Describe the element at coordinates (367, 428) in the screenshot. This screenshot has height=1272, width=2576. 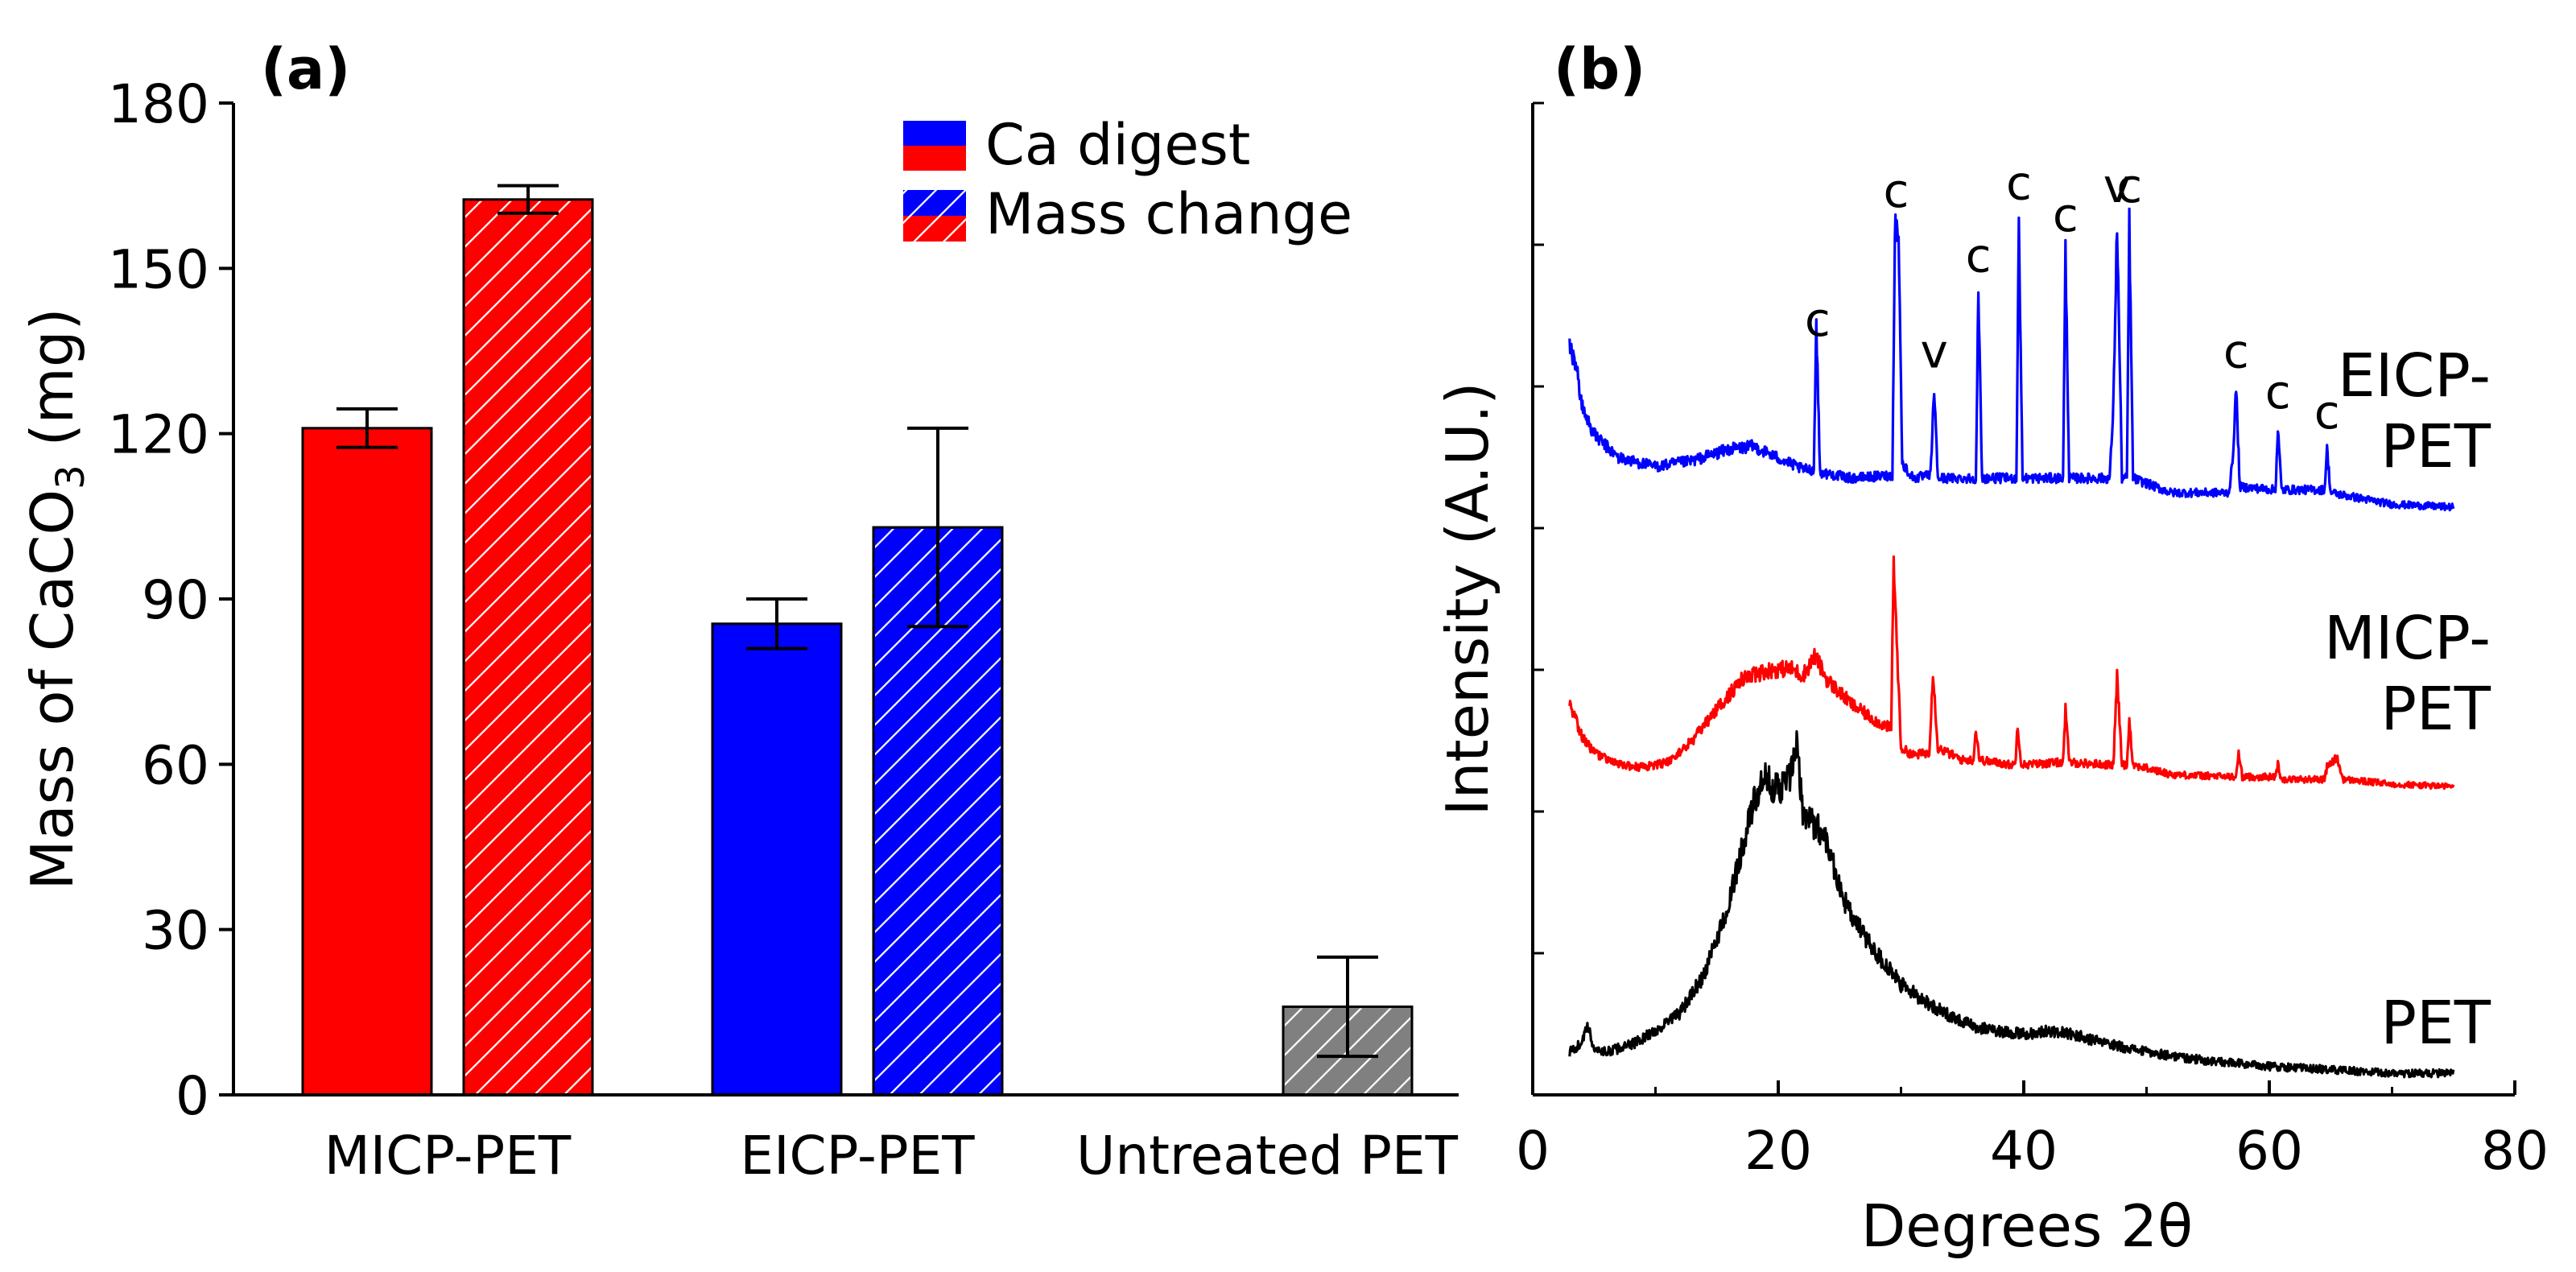
I see `bar-micp-pet-ca-digest-errorbar` at that location.